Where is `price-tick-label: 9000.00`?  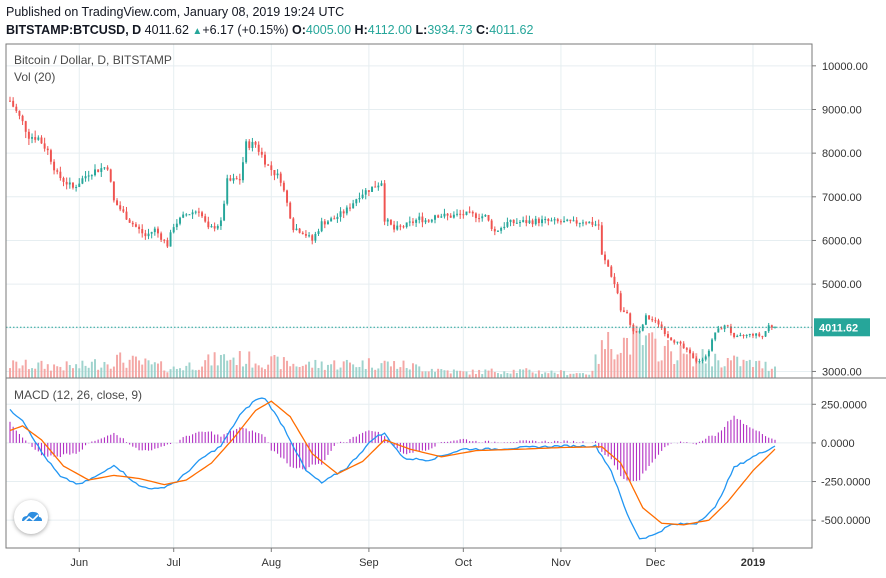 price-tick-label: 9000.00 is located at coordinates (842, 110).